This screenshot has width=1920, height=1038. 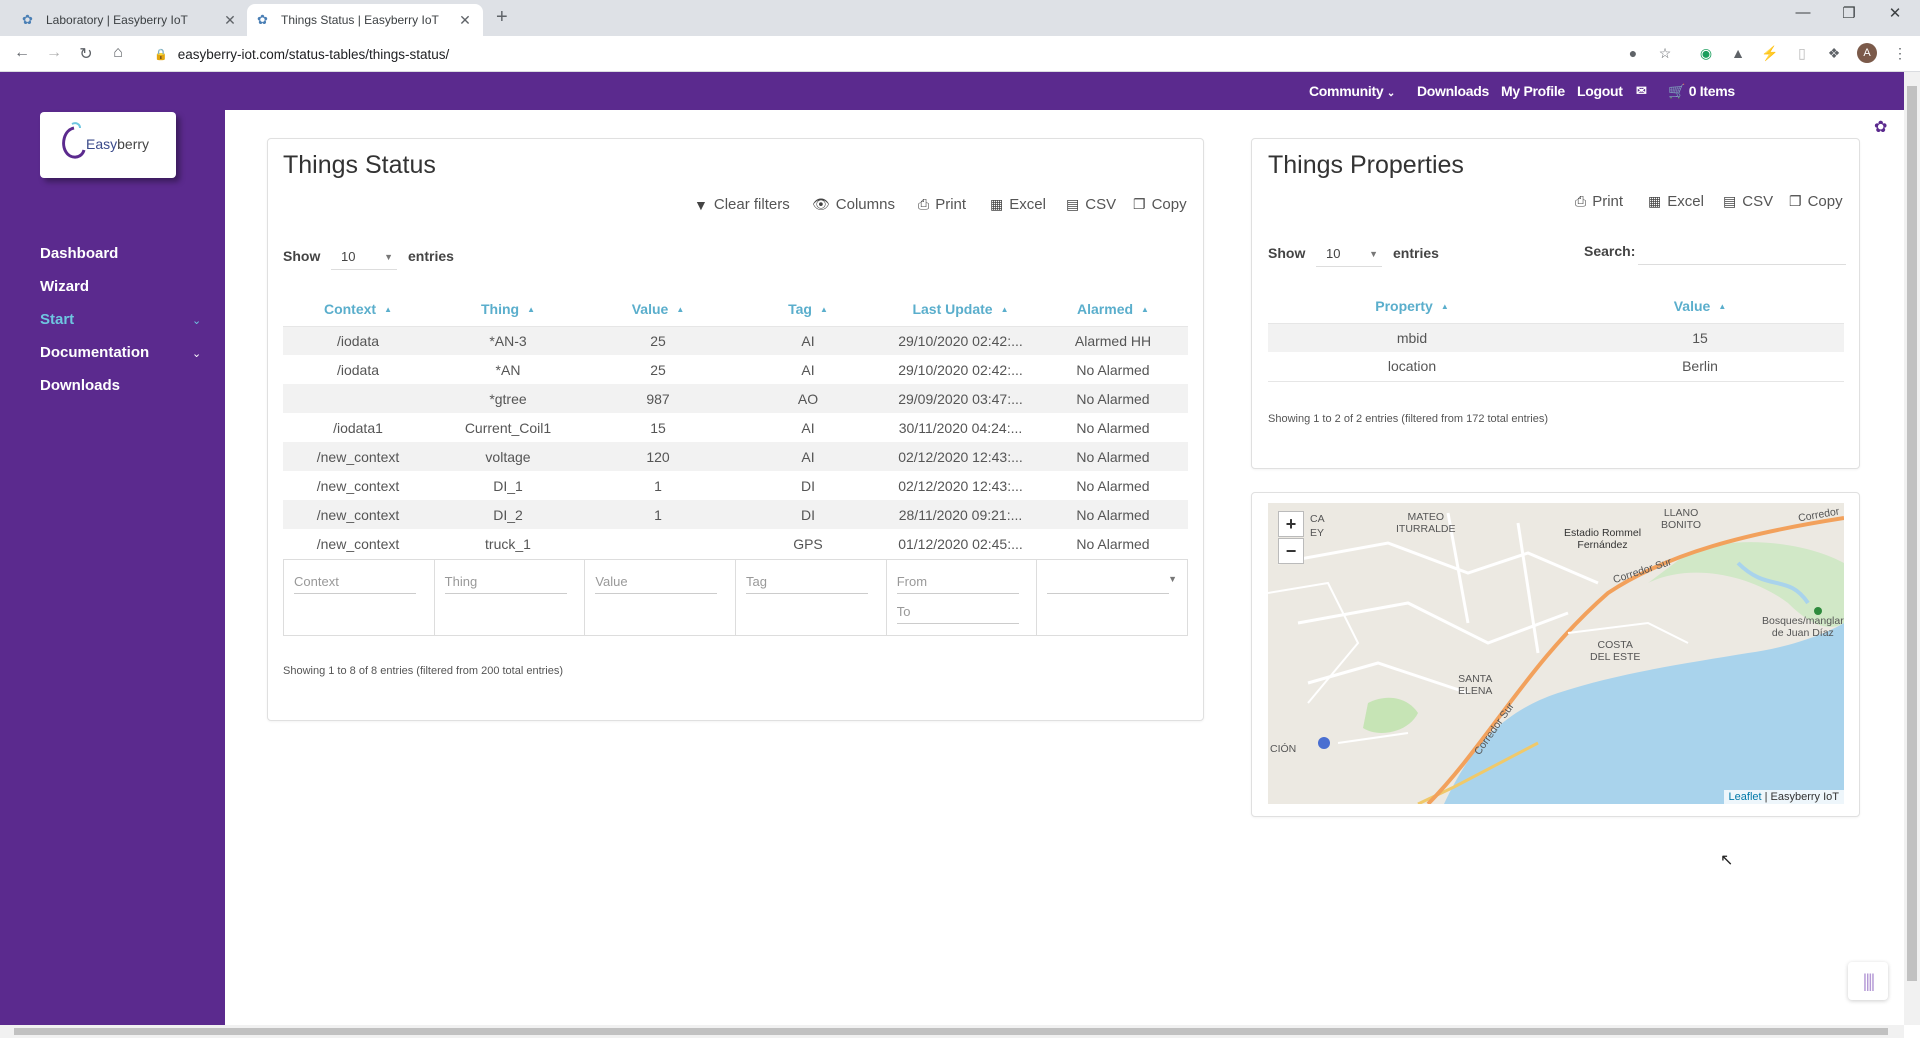 What do you see at coordinates (656, 582) in the screenshot?
I see `value-filter-input: Value` at bounding box center [656, 582].